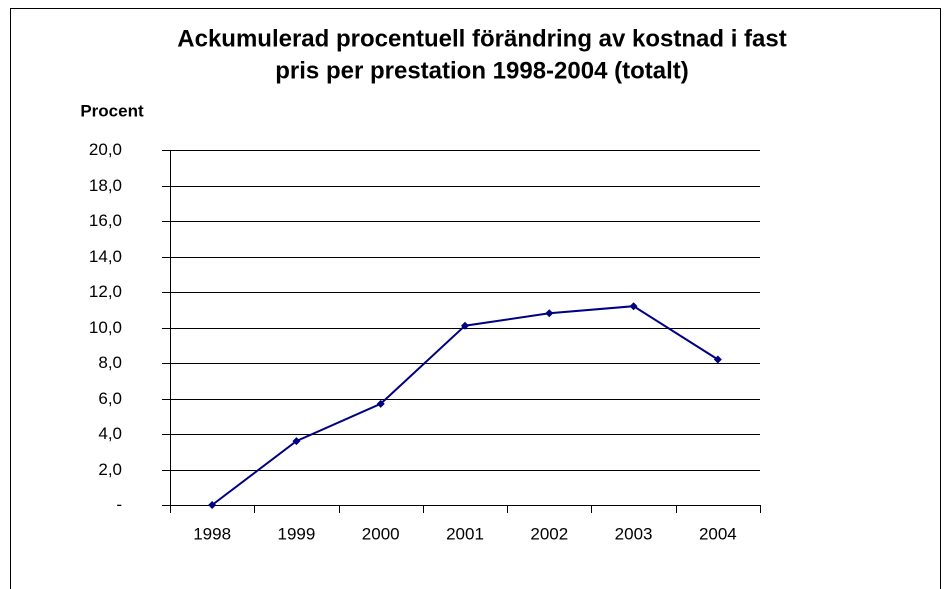  What do you see at coordinates (212, 533) in the screenshot?
I see `x-tick-label: 1998` at bounding box center [212, 533].